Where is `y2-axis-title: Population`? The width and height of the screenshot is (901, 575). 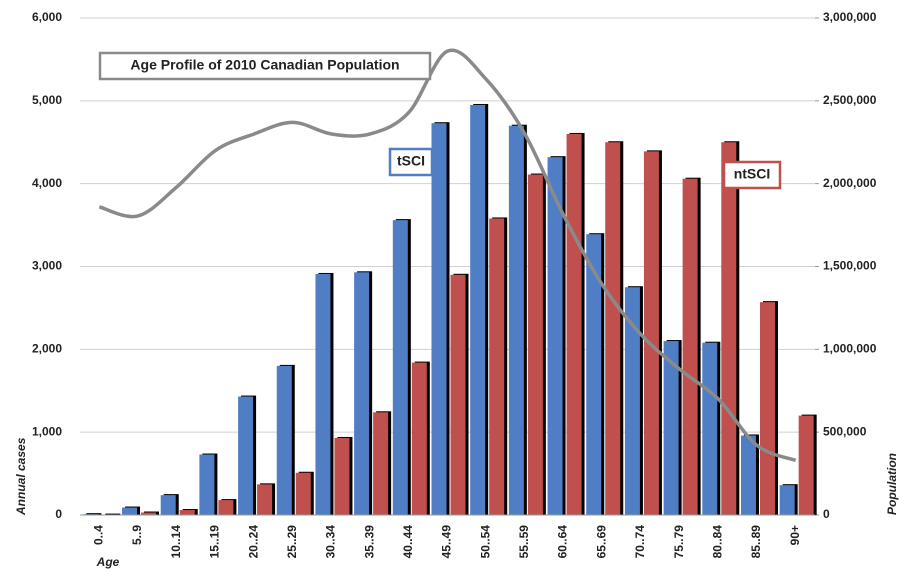
y2-axis-title: Population is located at coordinates (892, 484).